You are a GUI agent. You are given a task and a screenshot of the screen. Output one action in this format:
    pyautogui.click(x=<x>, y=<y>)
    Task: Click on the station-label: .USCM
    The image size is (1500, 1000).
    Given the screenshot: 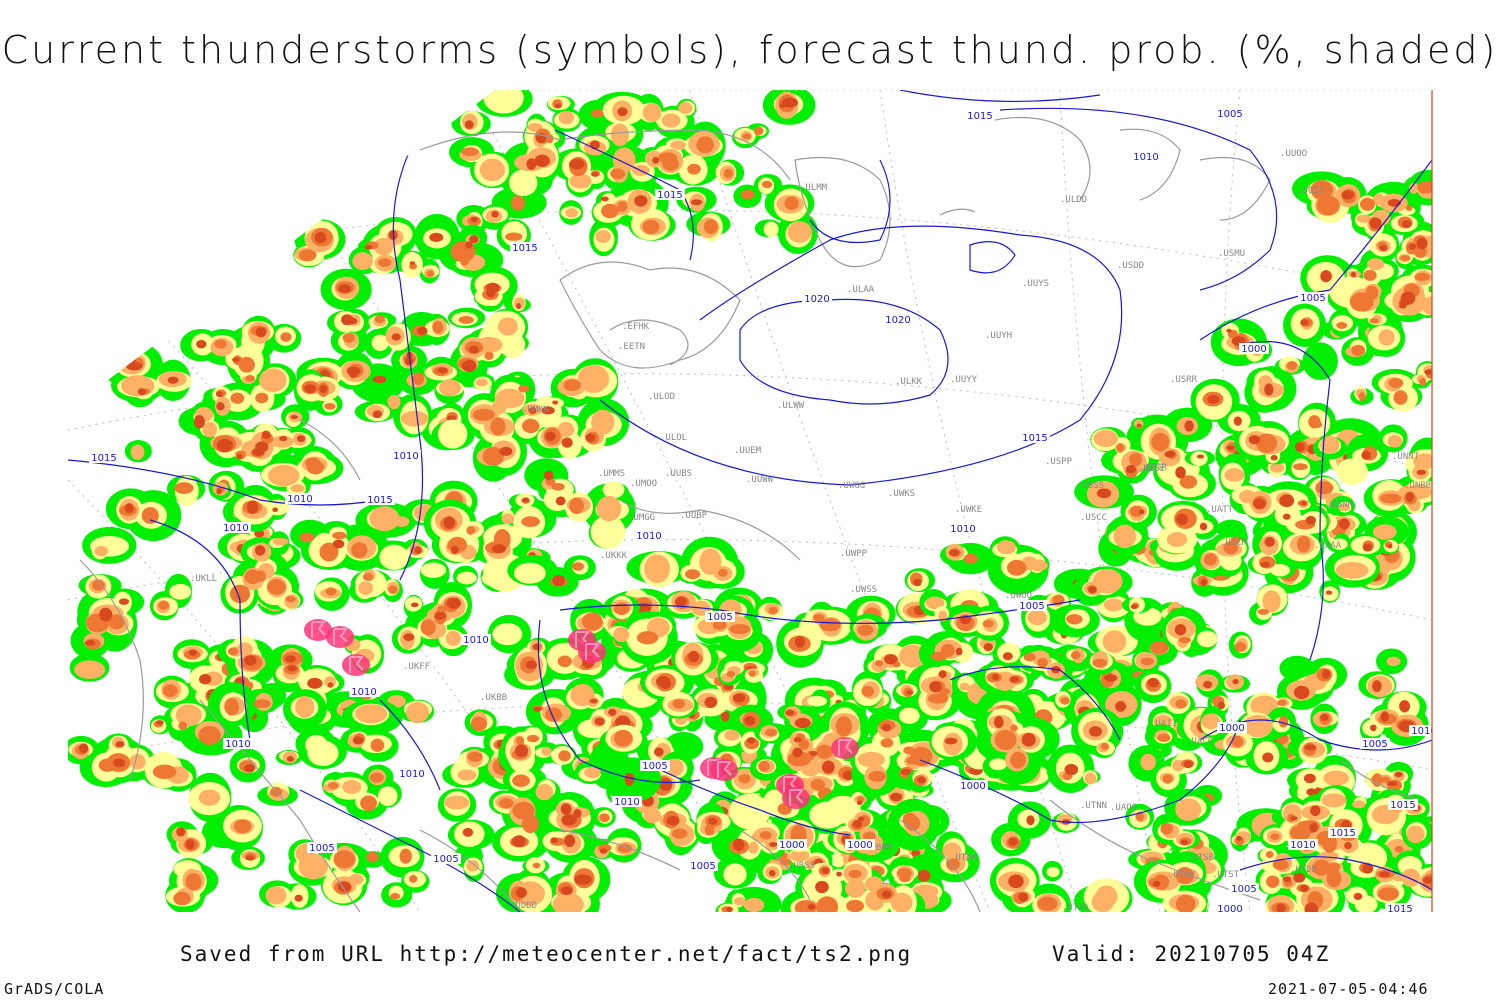 What is the action you would take?
    pyautogui.click(x=1234, y=543)
    